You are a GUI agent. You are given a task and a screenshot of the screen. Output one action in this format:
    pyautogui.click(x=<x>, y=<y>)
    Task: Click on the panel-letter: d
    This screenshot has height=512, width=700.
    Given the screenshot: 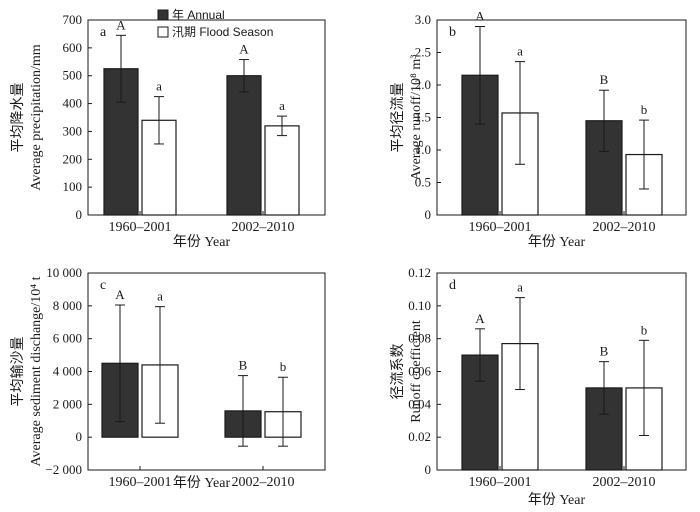 What is the action you would take?
    pyautogui.click(x=452, y=285)
    